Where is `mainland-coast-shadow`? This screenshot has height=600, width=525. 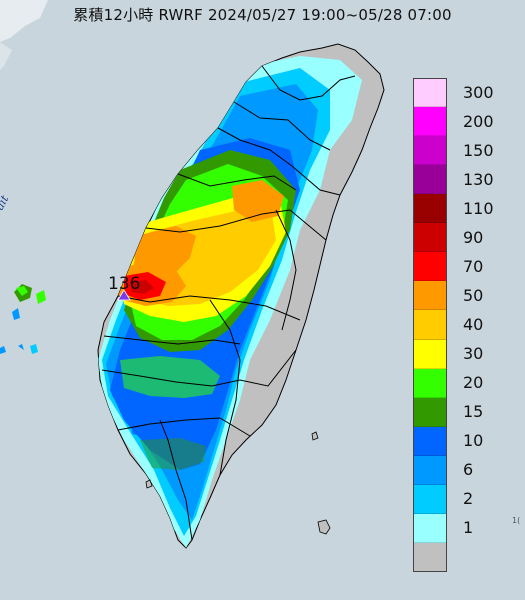 mainland-coast-shadow is located at coordinates (6, 56).